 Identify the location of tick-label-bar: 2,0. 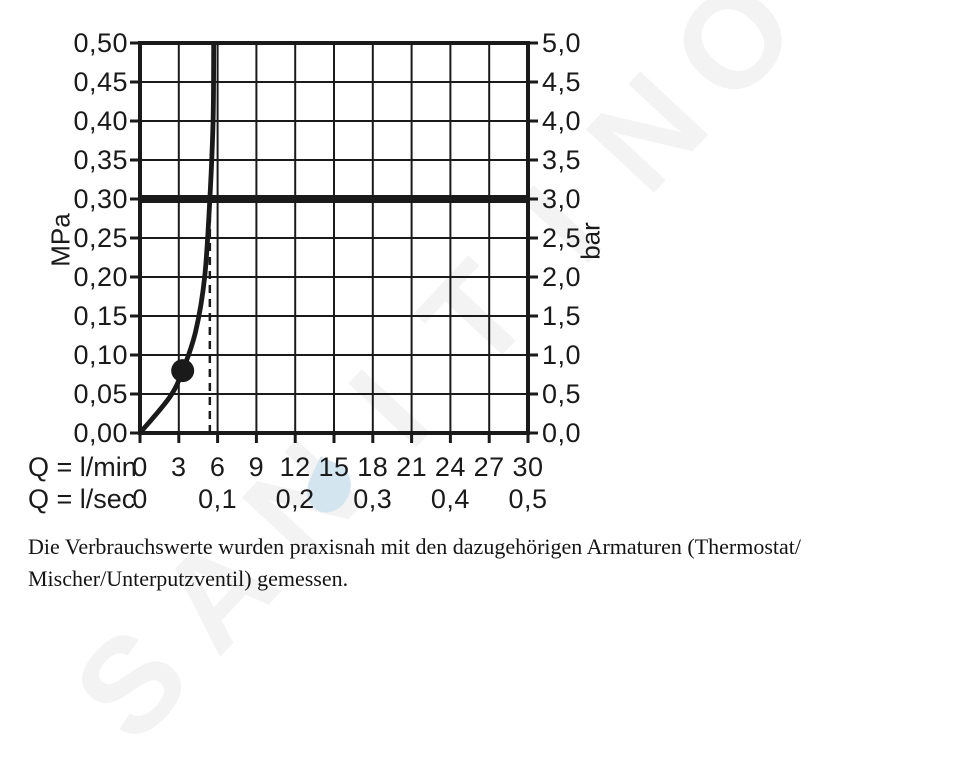
(562, 277).